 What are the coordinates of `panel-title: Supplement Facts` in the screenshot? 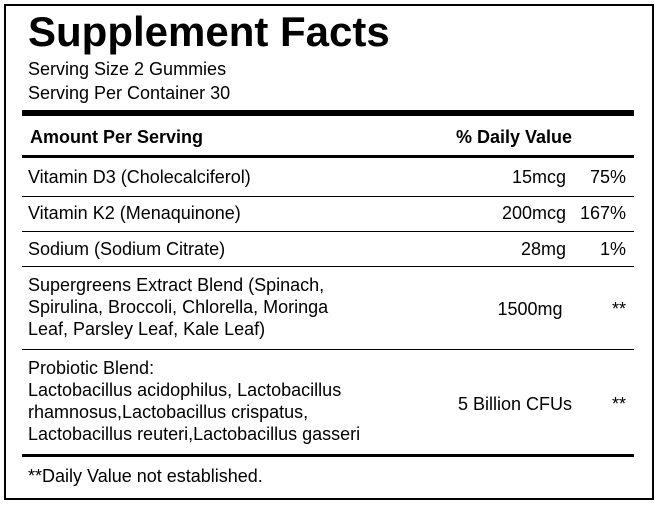 It's located at (209, 31).